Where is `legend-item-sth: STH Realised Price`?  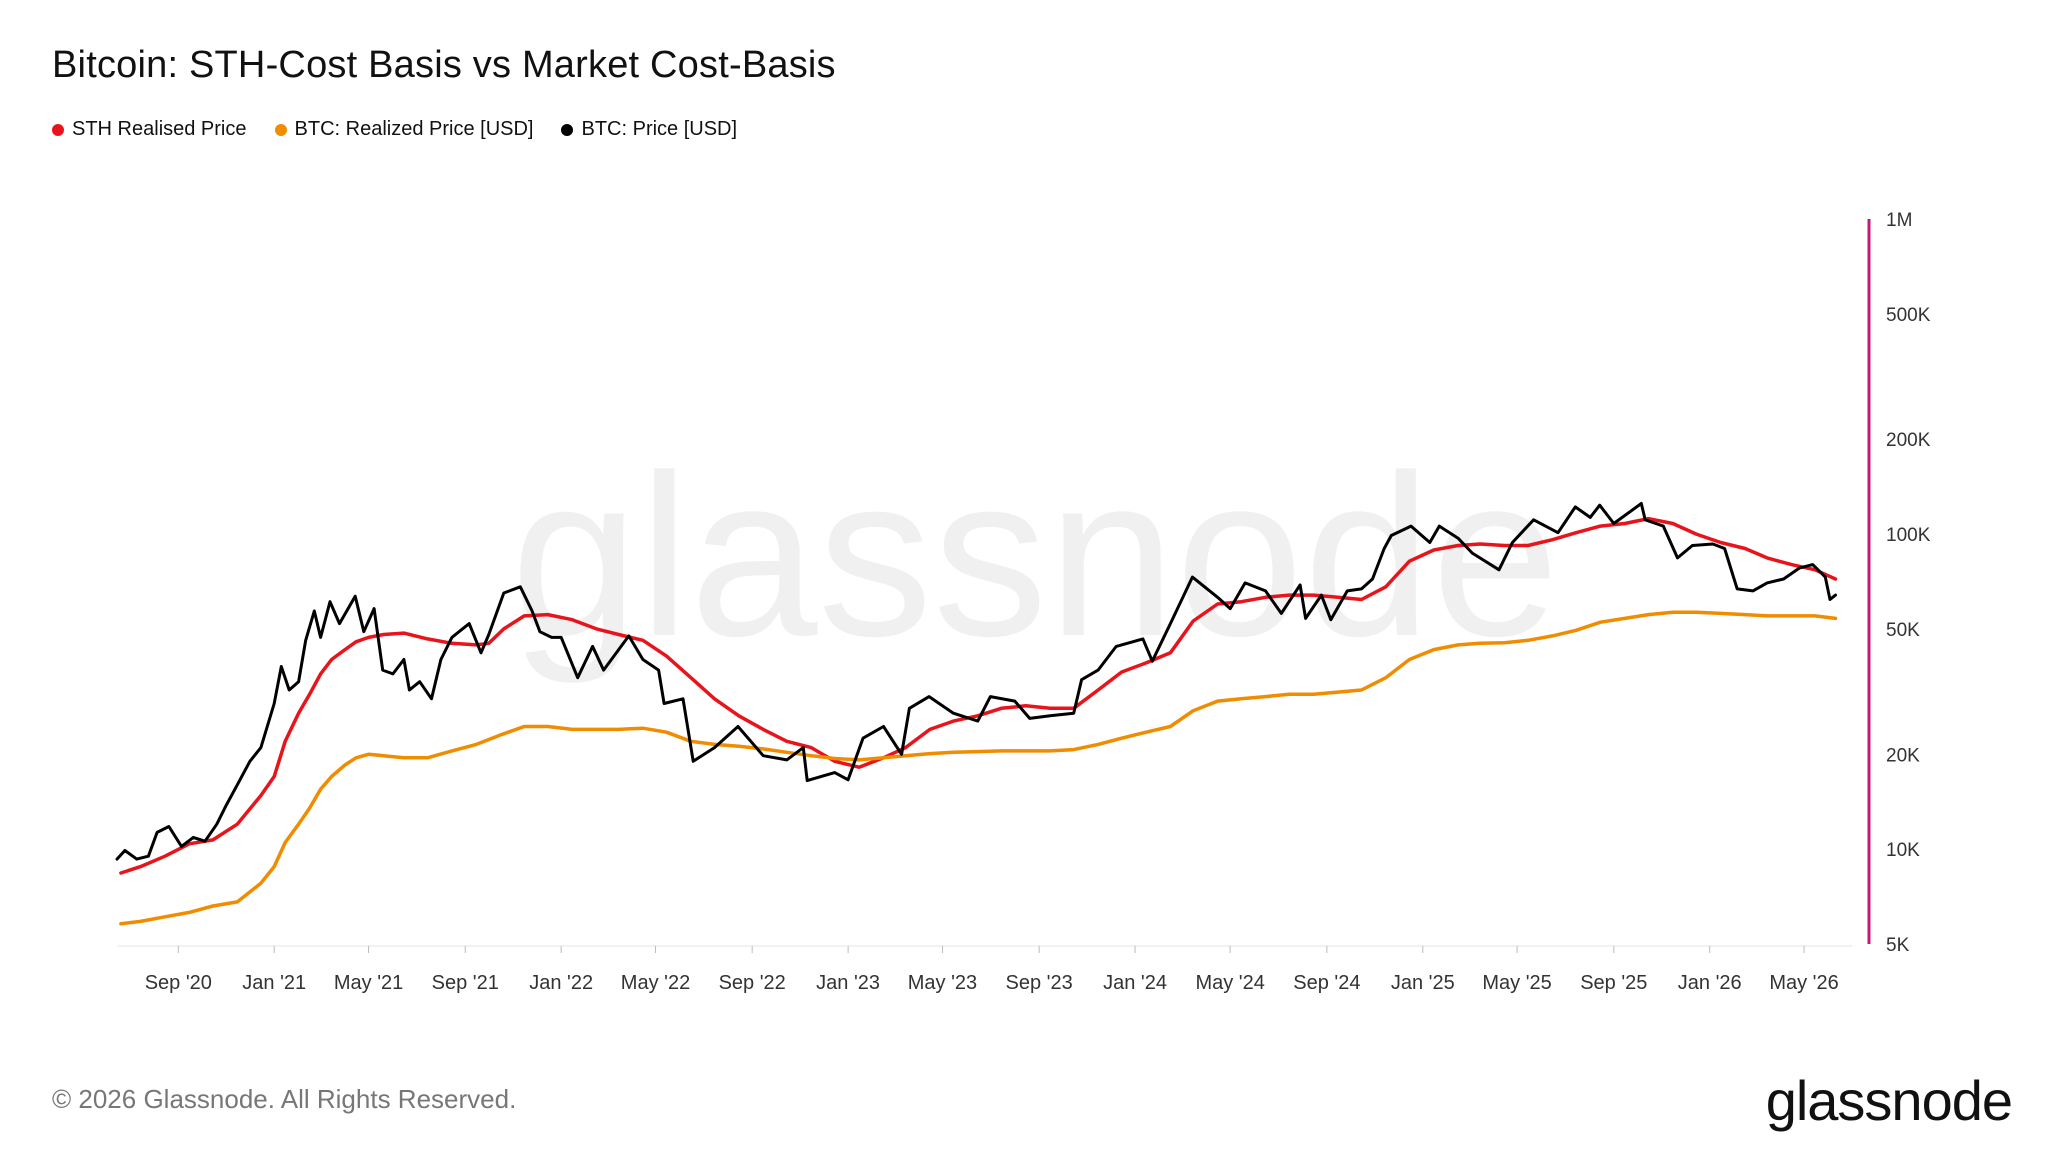 legend-item-sth: STH Realised Price is located at coordinates (149, 129).